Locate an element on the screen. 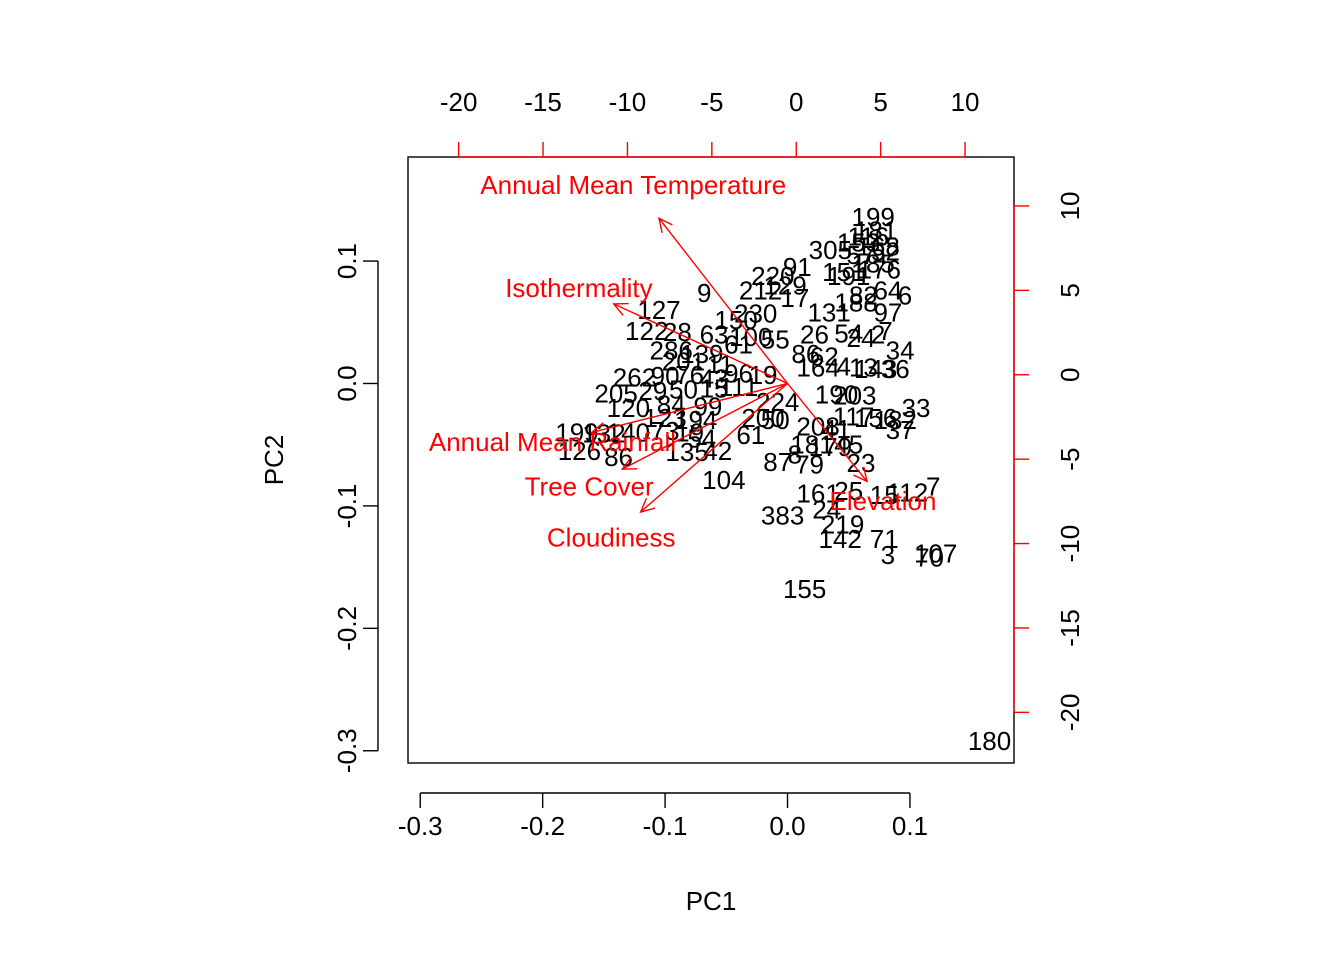 The width and height of the screenshot is (1344, 960). top-tick-label: -5 is located at coordinates (711, 102).